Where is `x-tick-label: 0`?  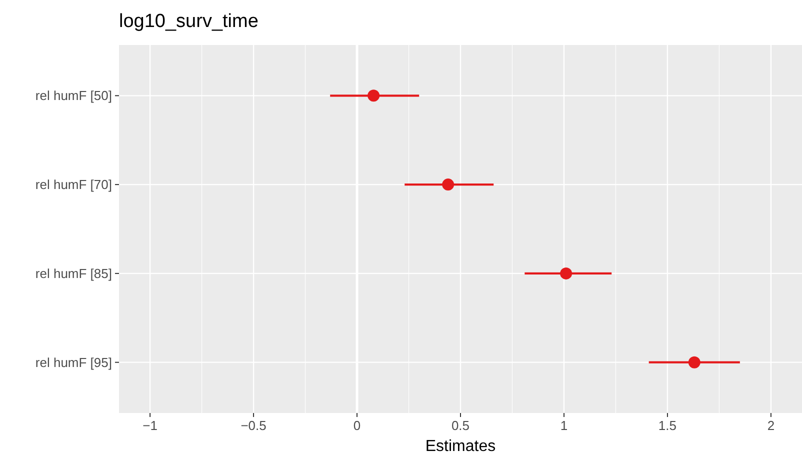 x-tick-label: 0 is located at coordinates (357, 425).